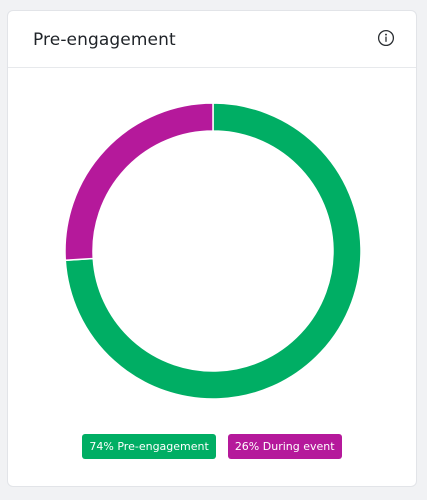 The image size is (427, 500). I want to click on card-header: Pre-engagement, so click(212, 39).